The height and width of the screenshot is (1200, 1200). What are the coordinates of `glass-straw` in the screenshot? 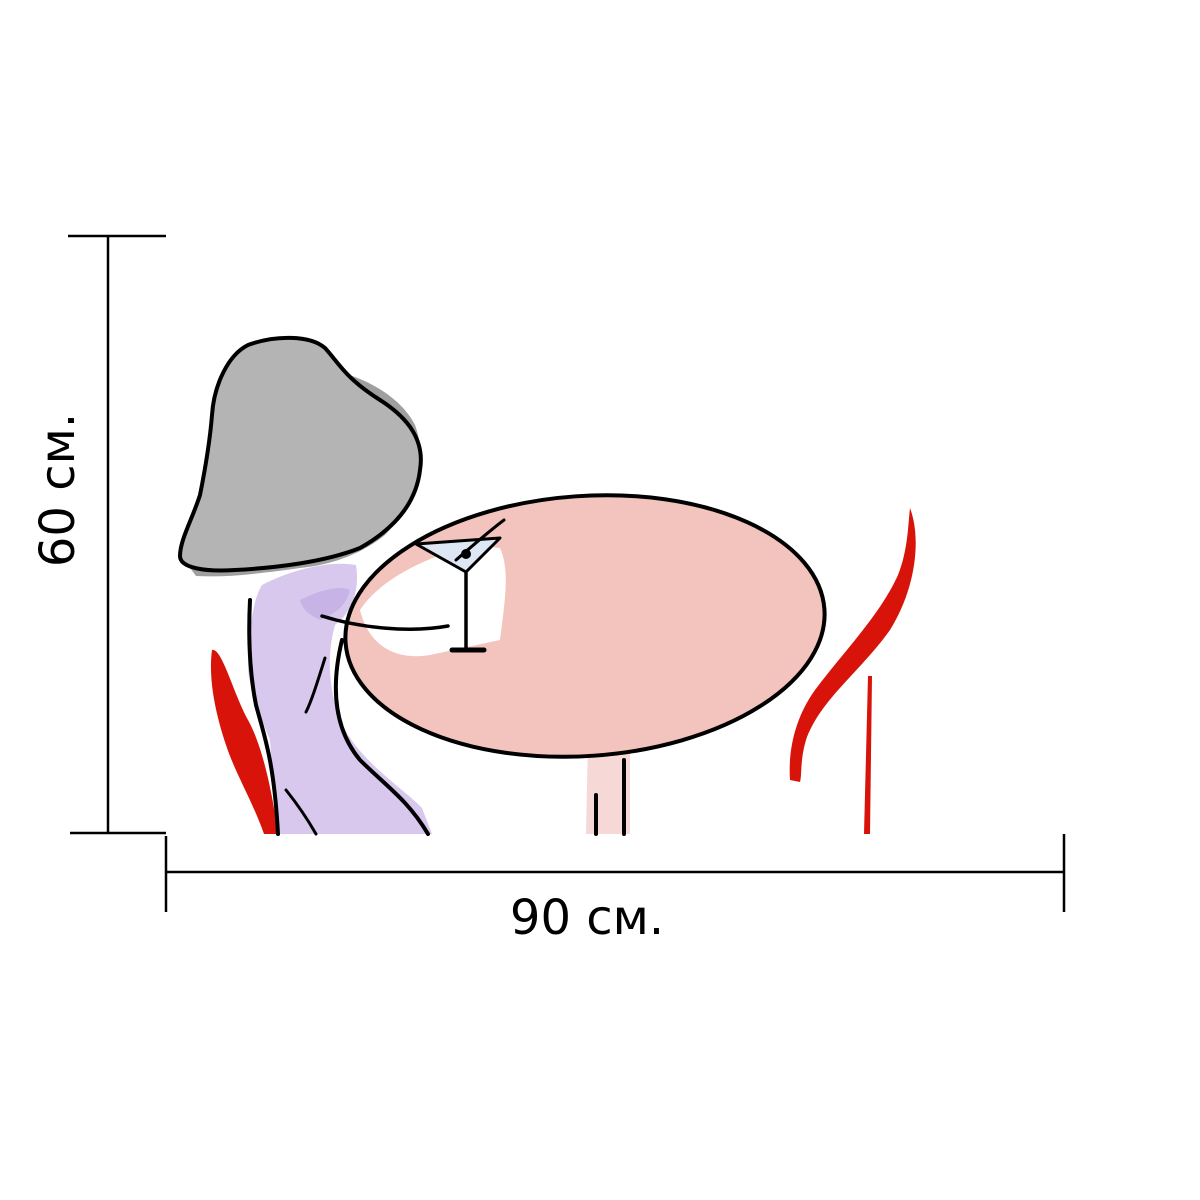 It's located at (480, 540).